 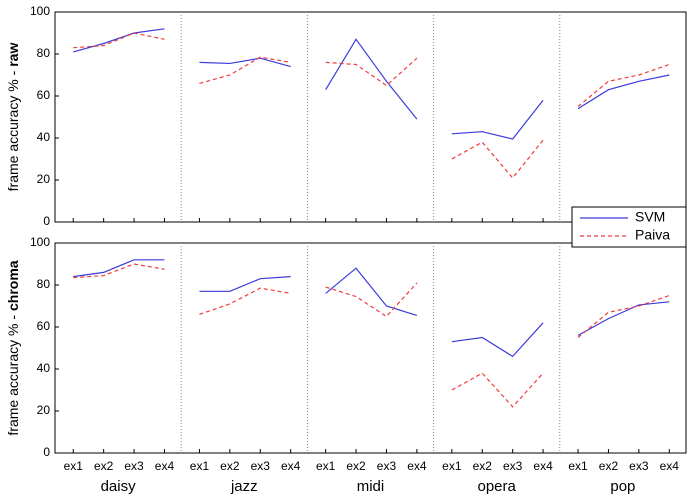 What do you see at coordinates (13, 285) in the screenshot?
I see `y-axis-label-emphasis: chroma` at bounding box center [13, 285].